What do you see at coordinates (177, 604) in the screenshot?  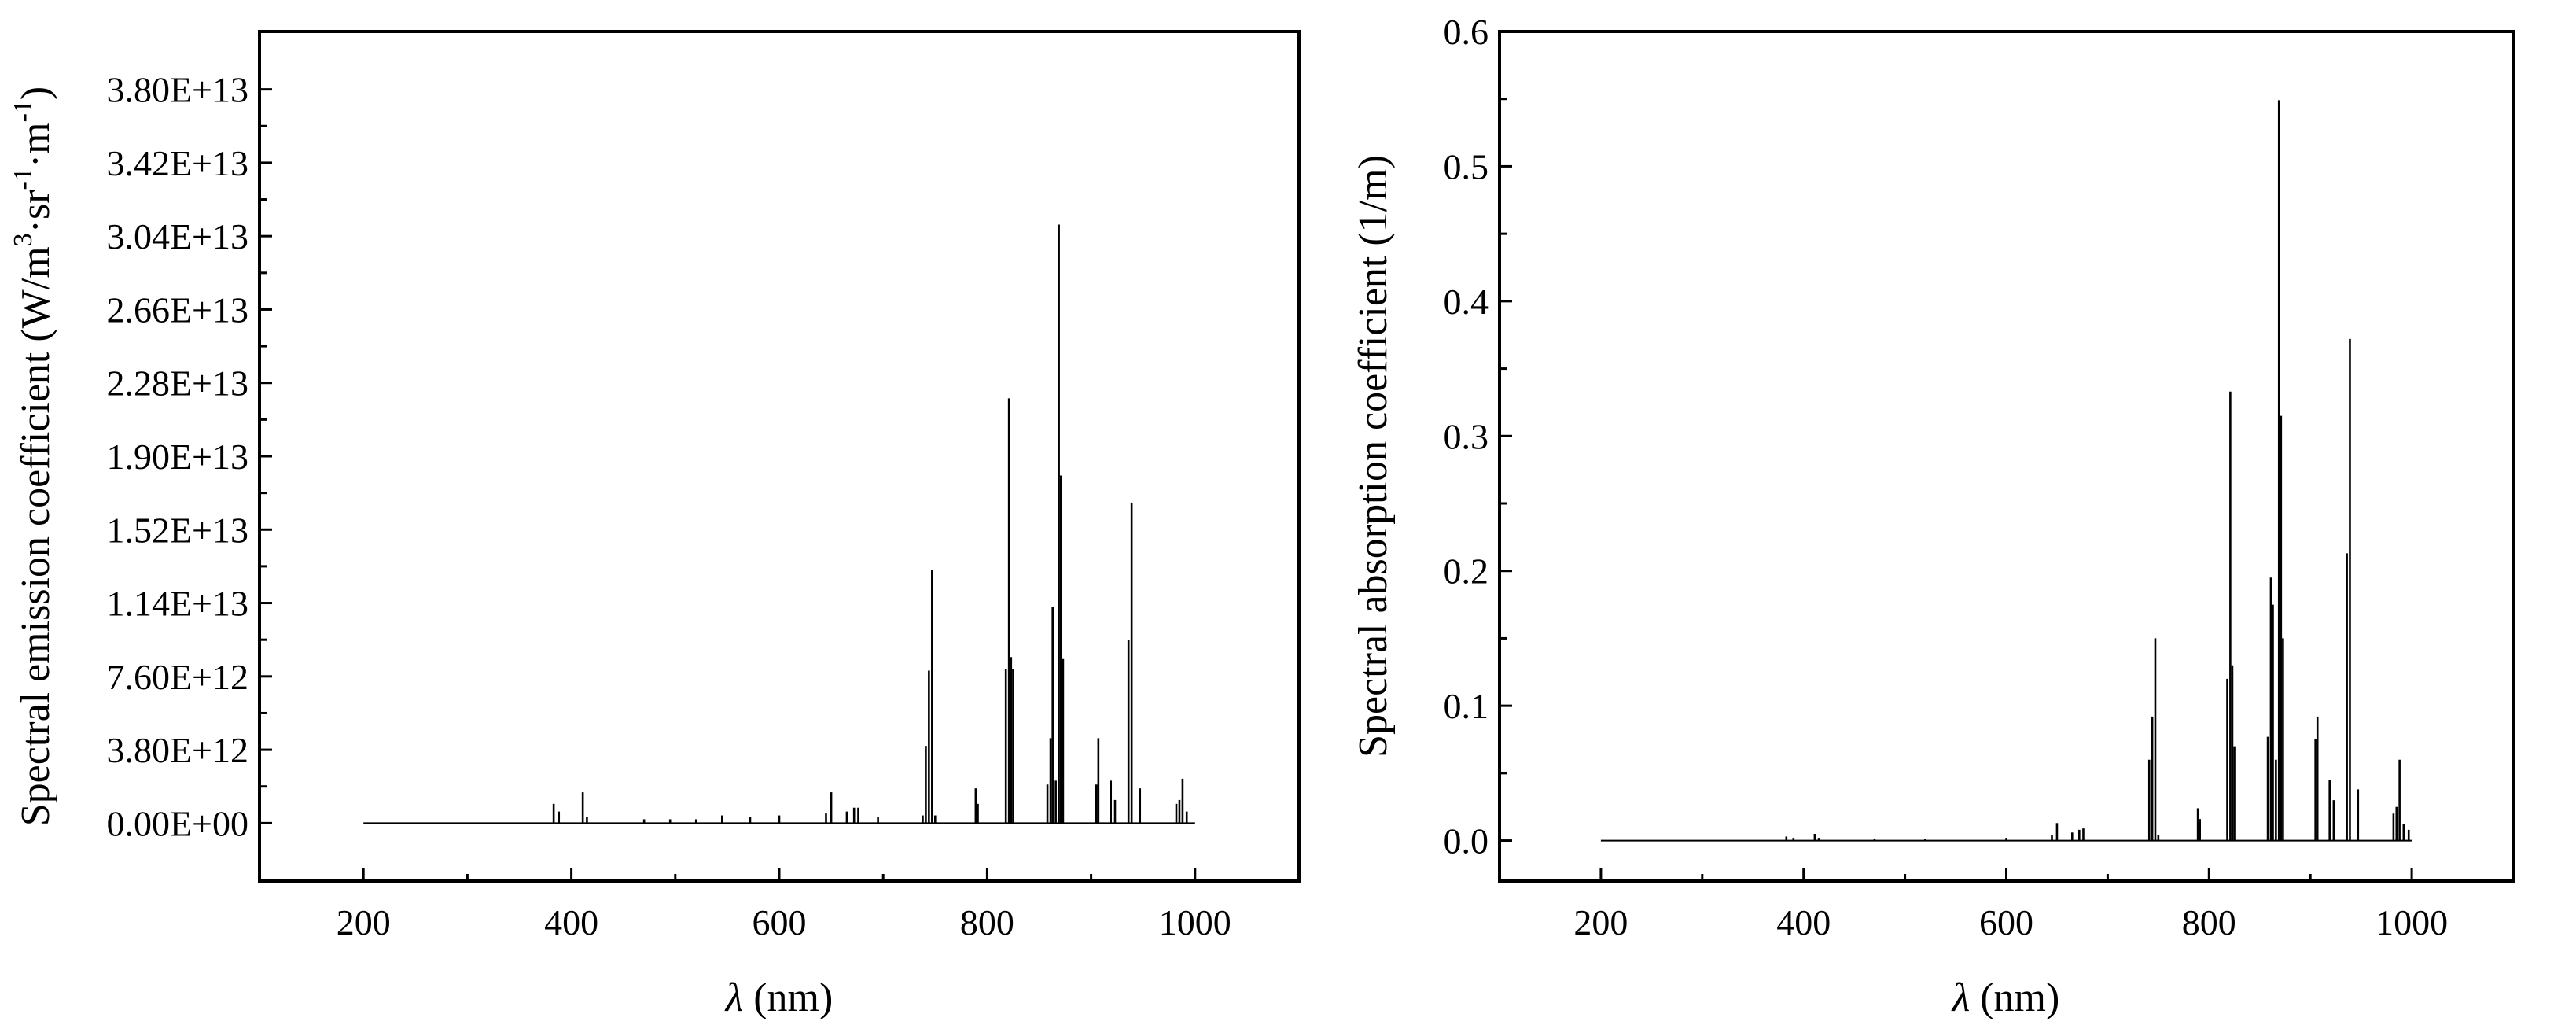 I see `y-tick-label: 1.14E+13` at bounding box center [177, 604].